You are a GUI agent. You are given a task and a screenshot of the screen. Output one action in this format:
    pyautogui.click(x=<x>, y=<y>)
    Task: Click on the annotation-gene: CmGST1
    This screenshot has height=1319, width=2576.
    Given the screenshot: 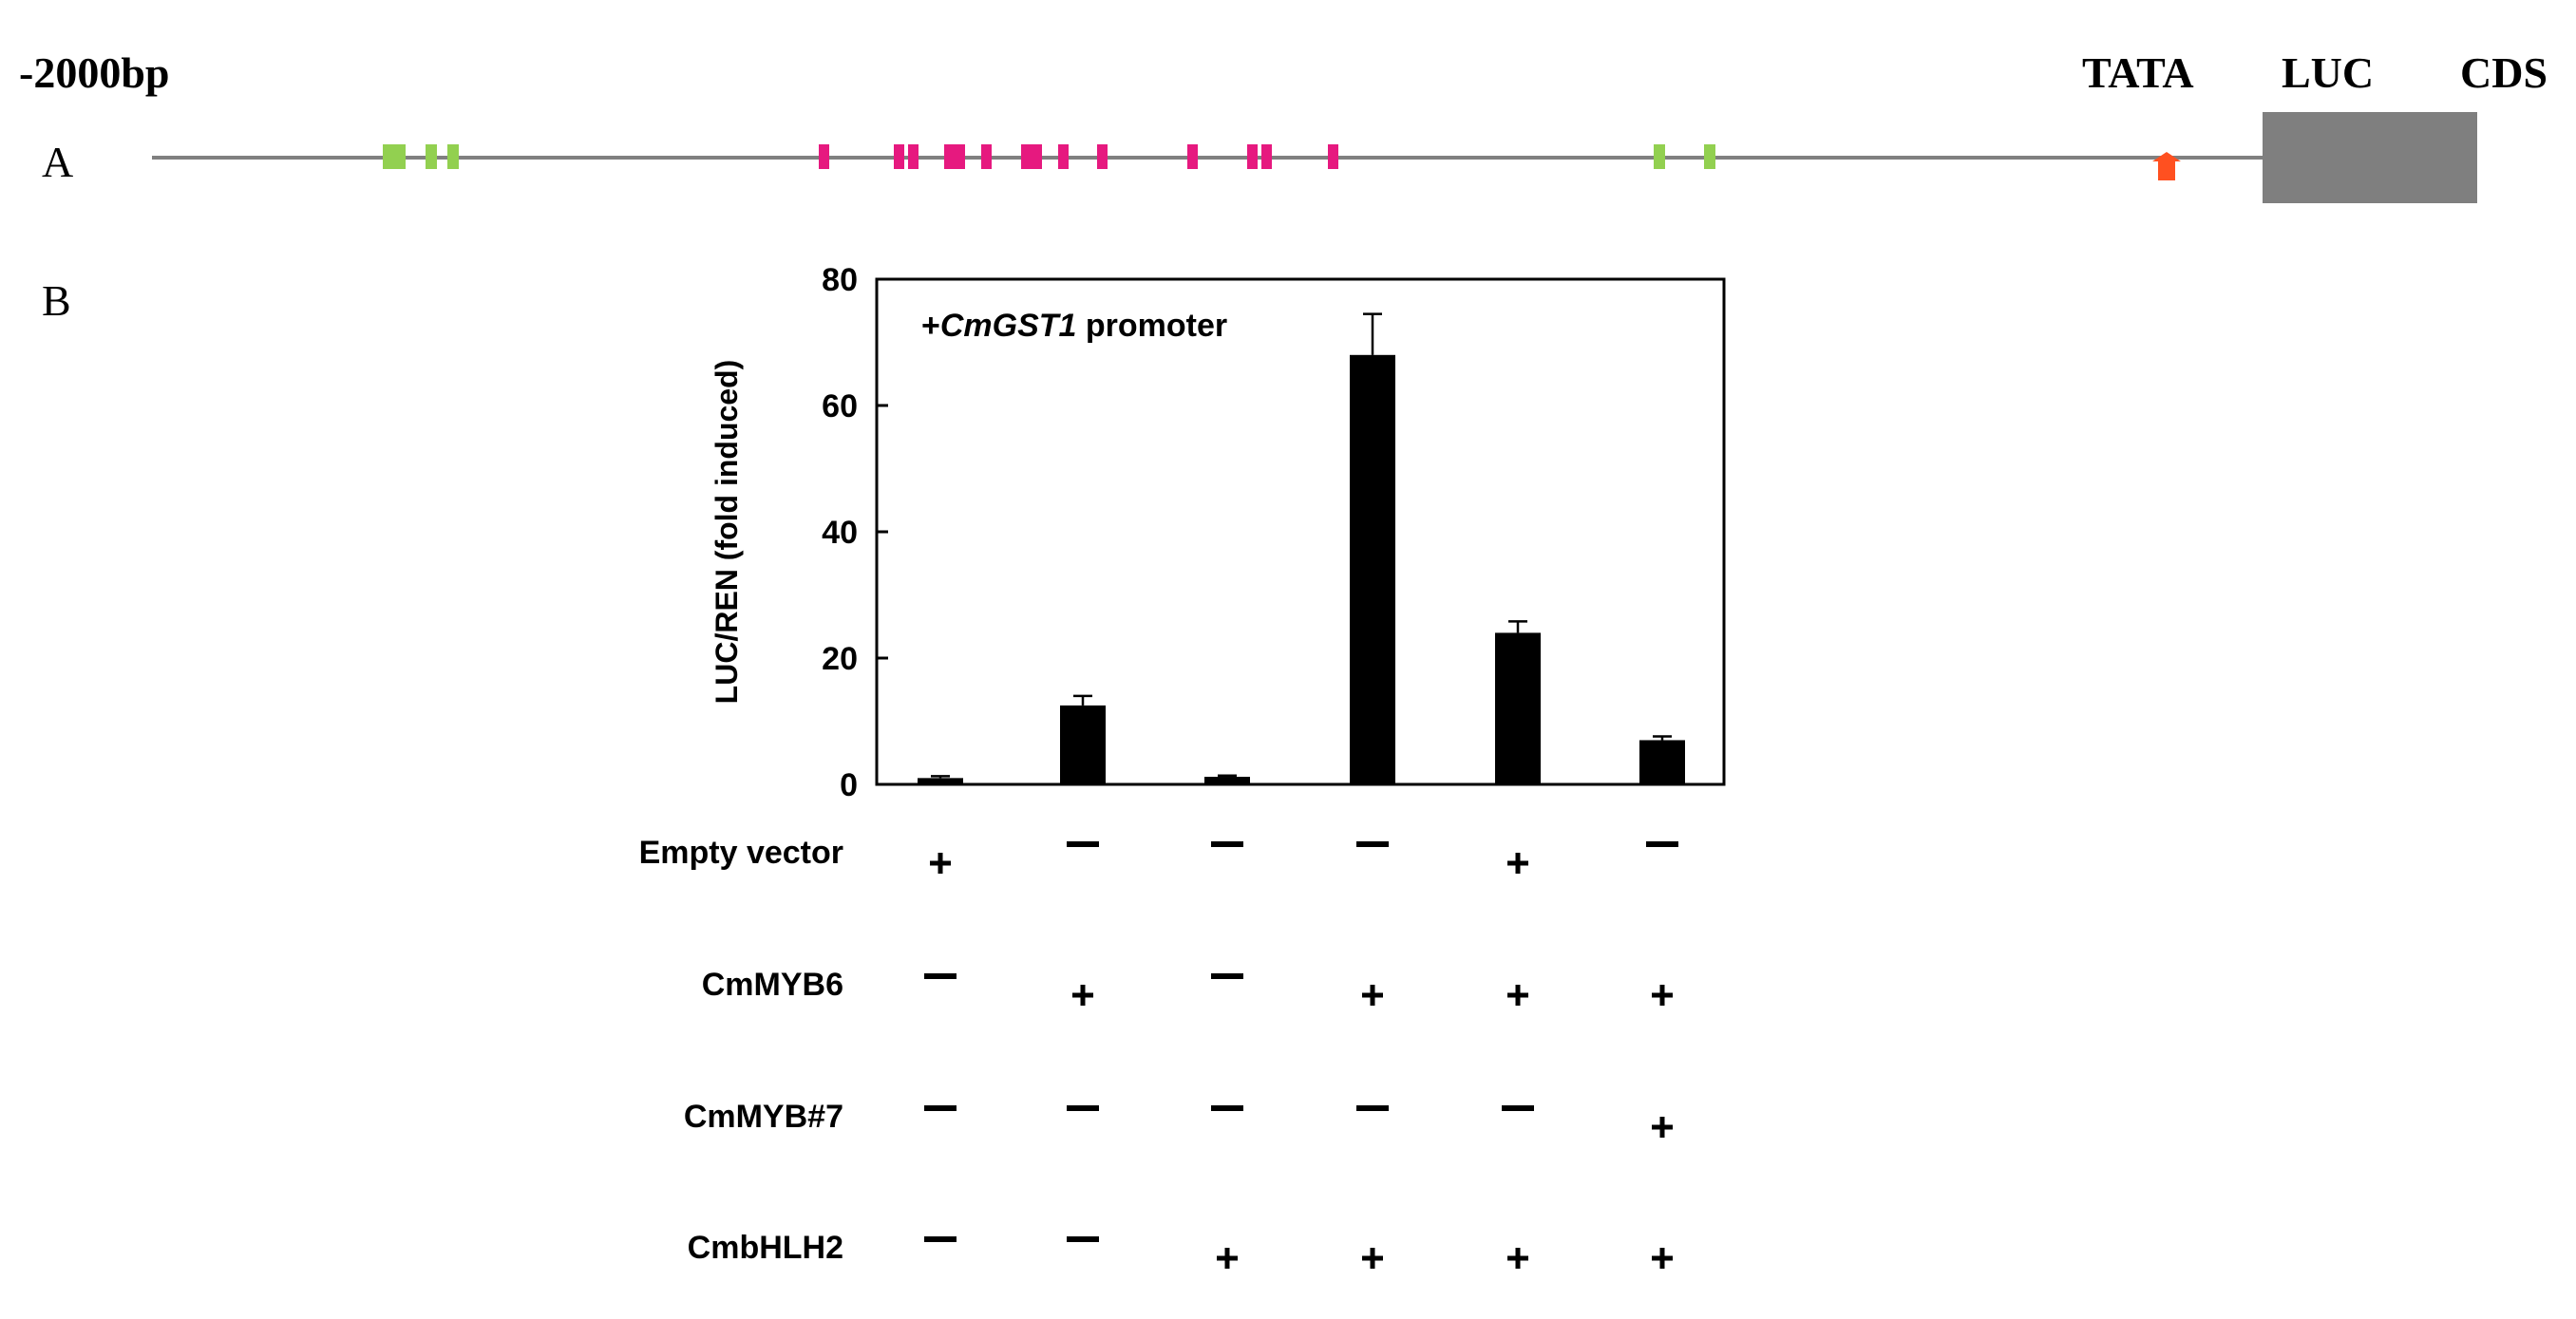 What is the action you would take?
    pyautogui.click(x=1008, y=326)
    